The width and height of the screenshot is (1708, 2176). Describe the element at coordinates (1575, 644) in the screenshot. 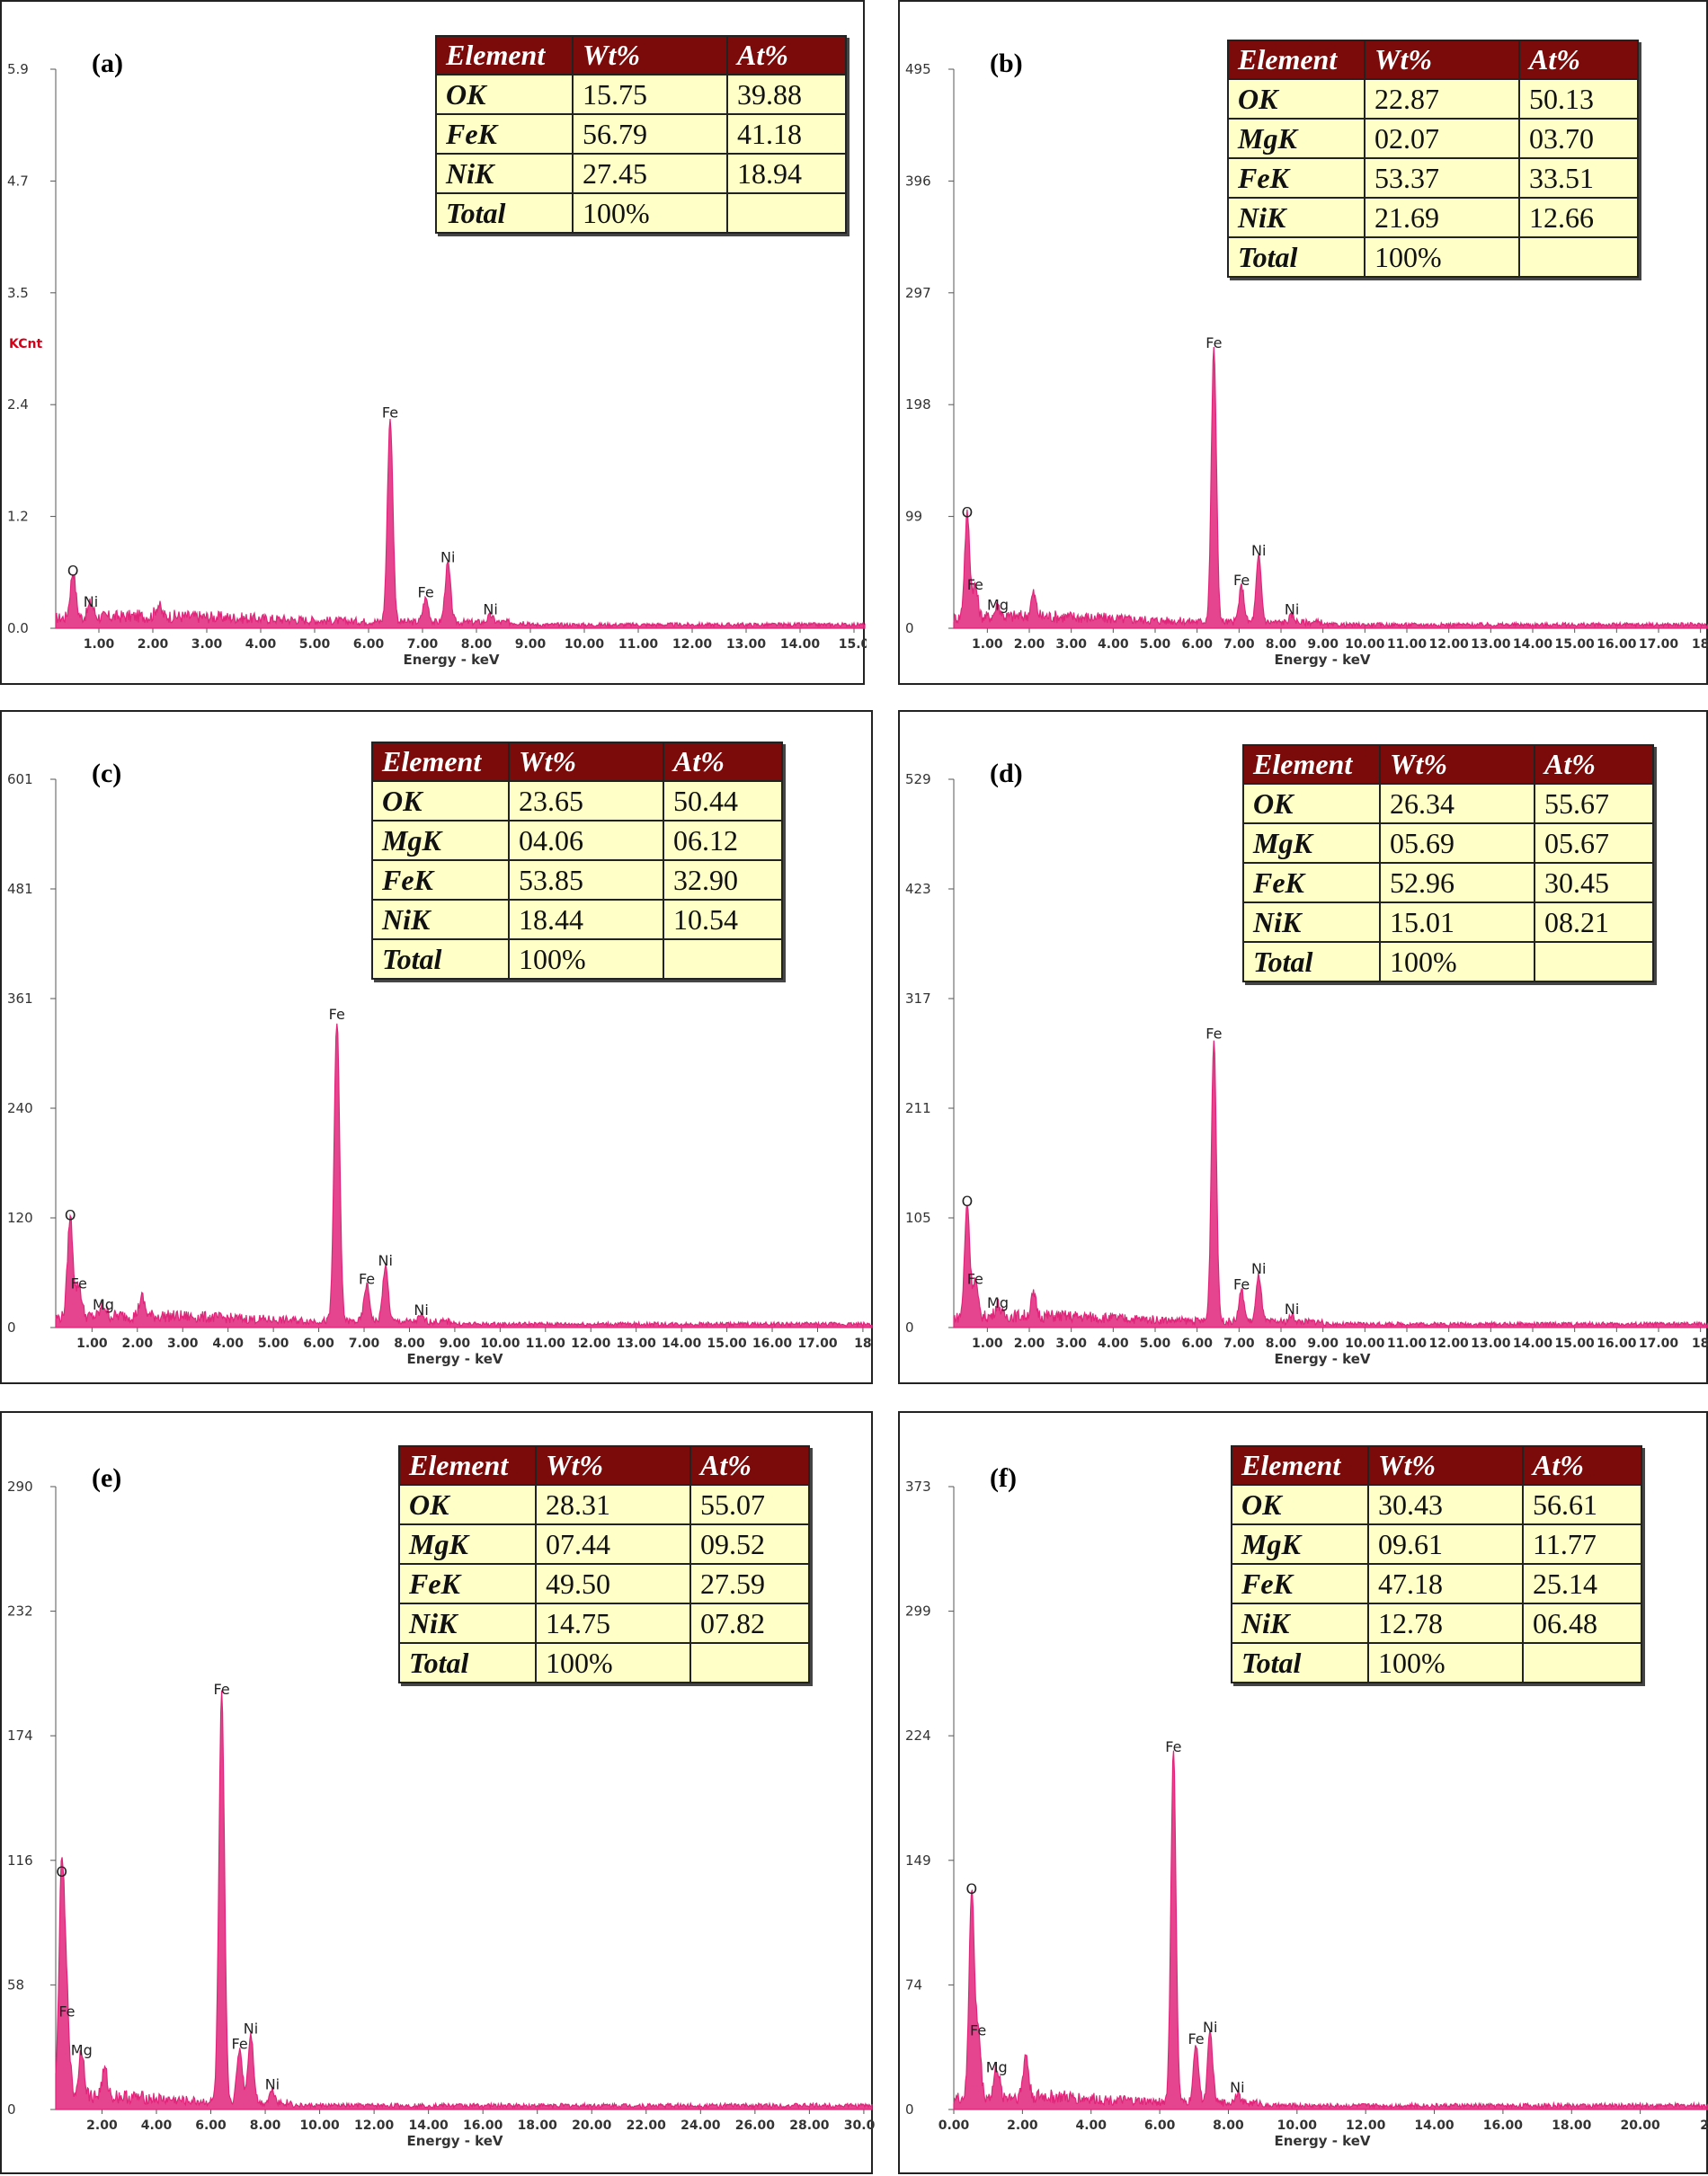

I see `x-tick-label: 15.00` at that location.